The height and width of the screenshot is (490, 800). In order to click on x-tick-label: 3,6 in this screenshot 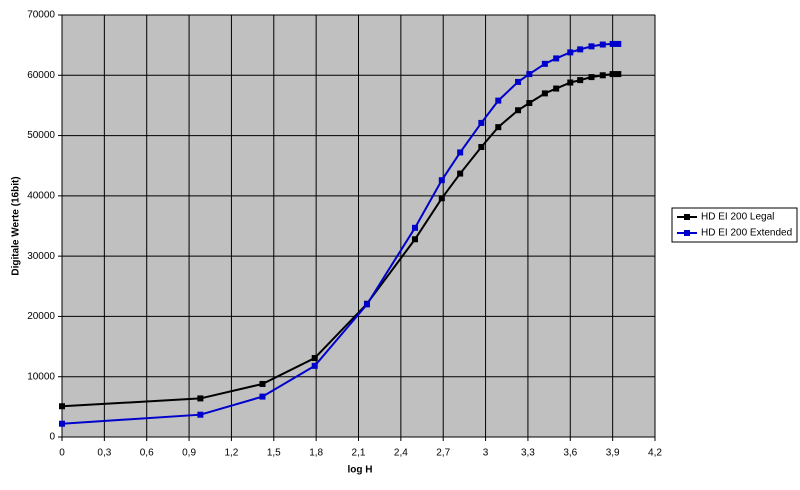, I will do `click(570, 453)`.